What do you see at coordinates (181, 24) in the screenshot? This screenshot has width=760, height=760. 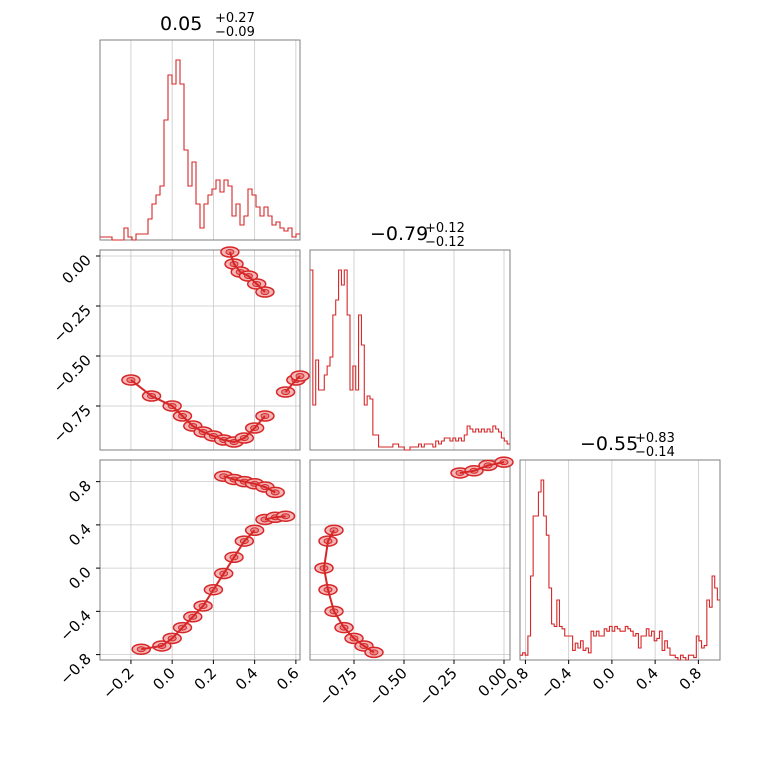 I see `param-title-value: 0.05` at bounding box center [181, 24].